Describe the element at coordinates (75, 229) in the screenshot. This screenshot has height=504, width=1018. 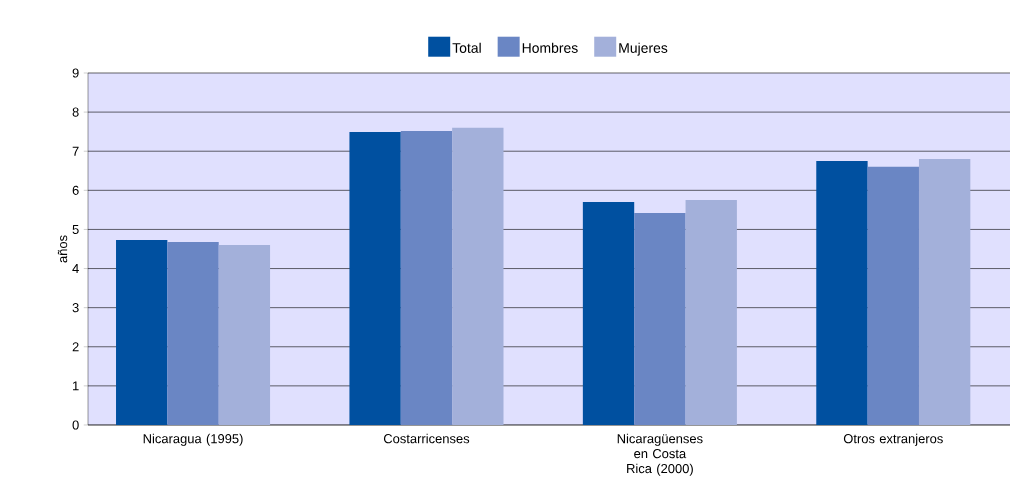
I see `y-tick-label: 5` at that location.